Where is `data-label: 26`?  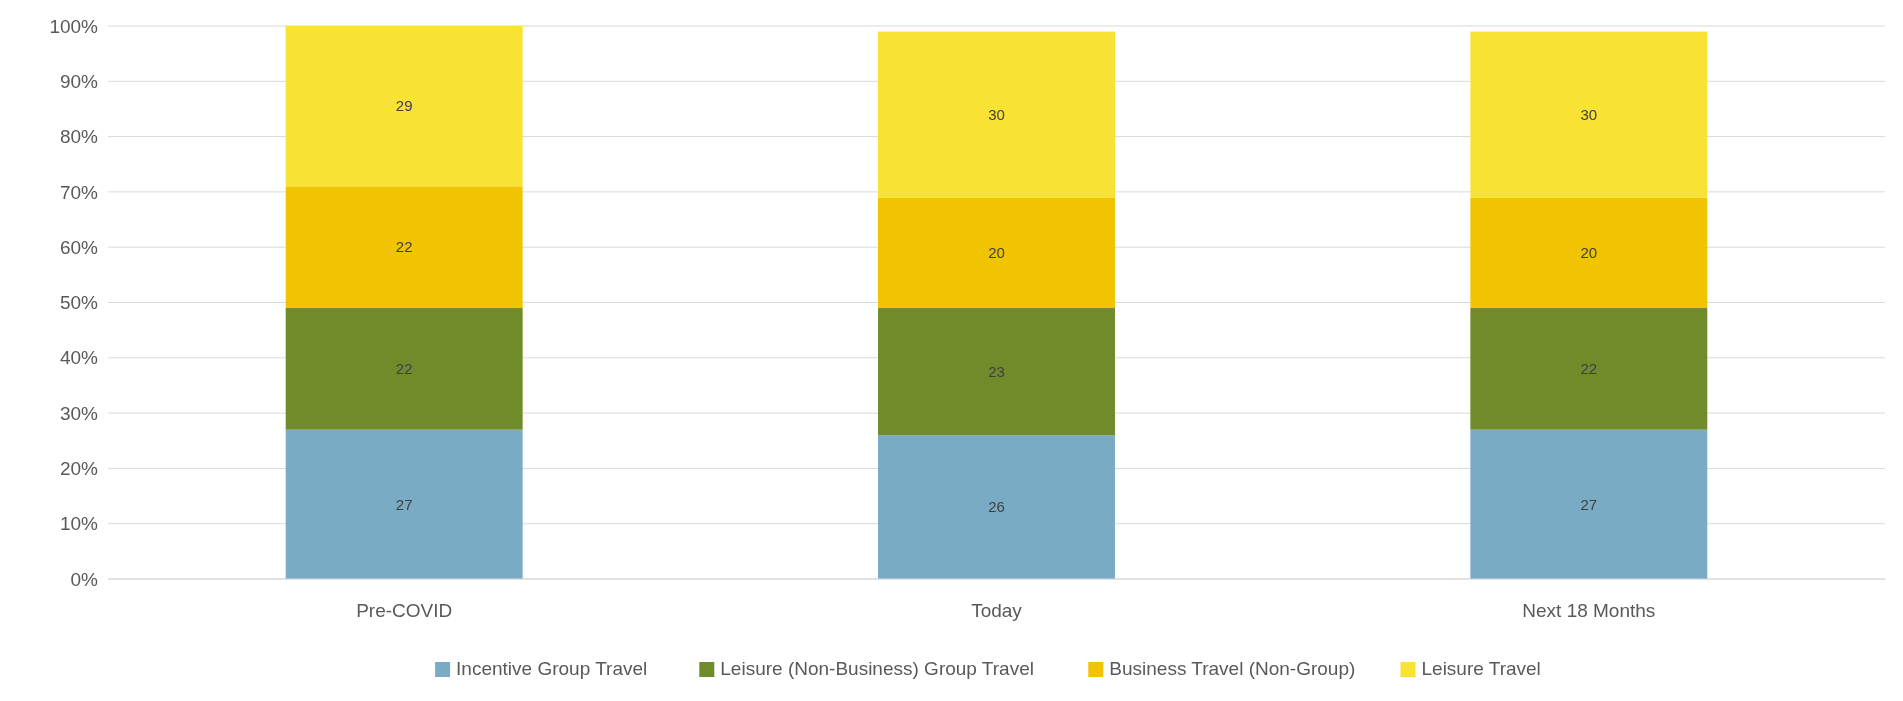
data-label: 26 is located at coordinates (996, 507).